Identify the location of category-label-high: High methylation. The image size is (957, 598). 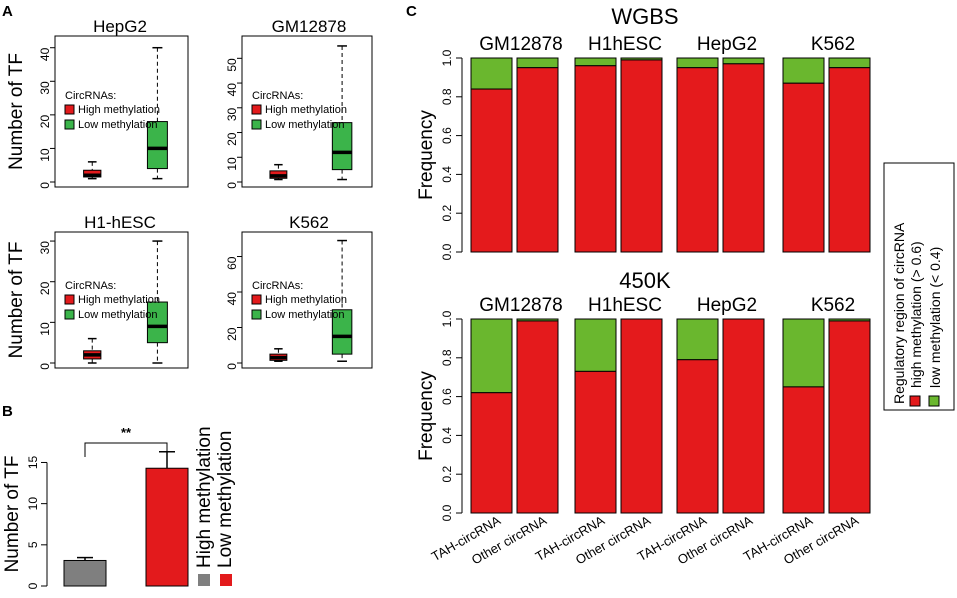
(204, 497).